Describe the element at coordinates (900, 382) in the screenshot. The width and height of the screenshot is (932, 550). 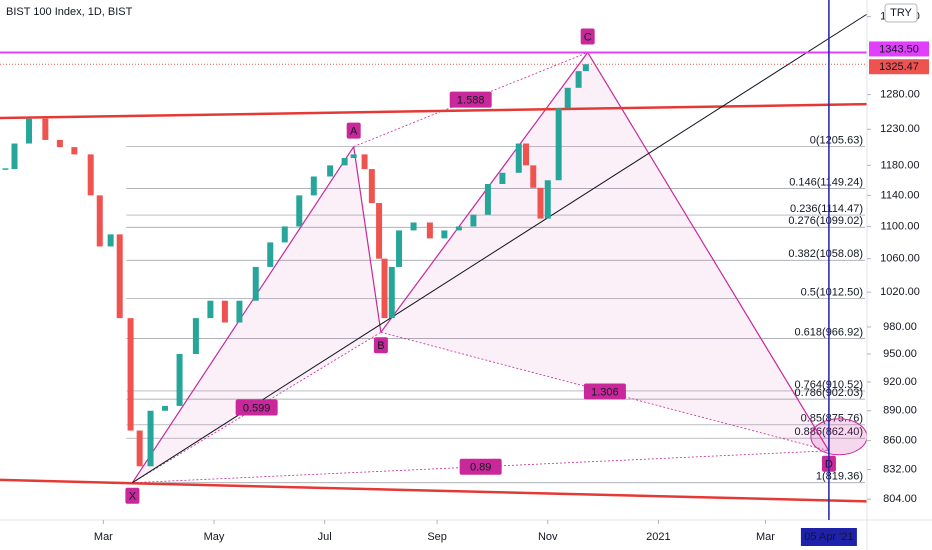
I see `y-tick-label: 920.00` at that location.